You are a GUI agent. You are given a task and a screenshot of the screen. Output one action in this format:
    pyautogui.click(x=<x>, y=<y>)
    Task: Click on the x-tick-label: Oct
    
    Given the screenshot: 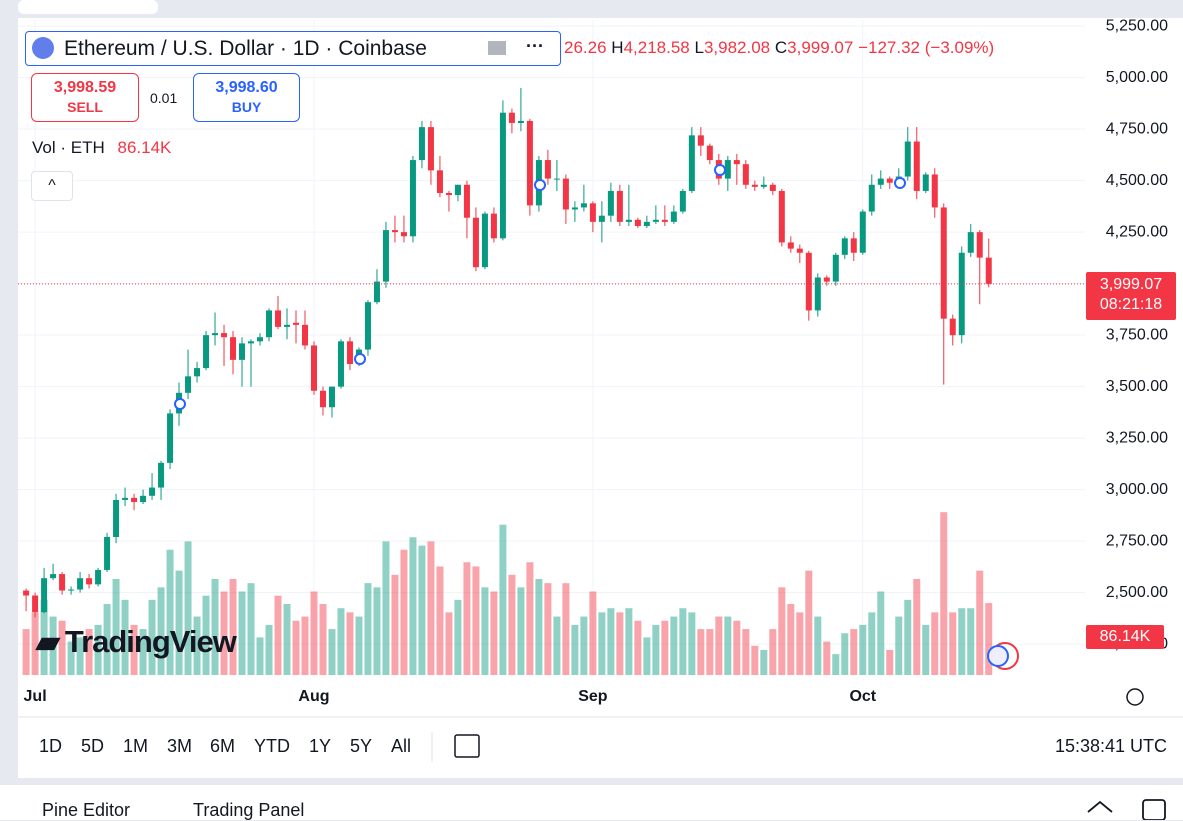 What is the action you would take?
    pyautogui.click(x=862, y=696)
    